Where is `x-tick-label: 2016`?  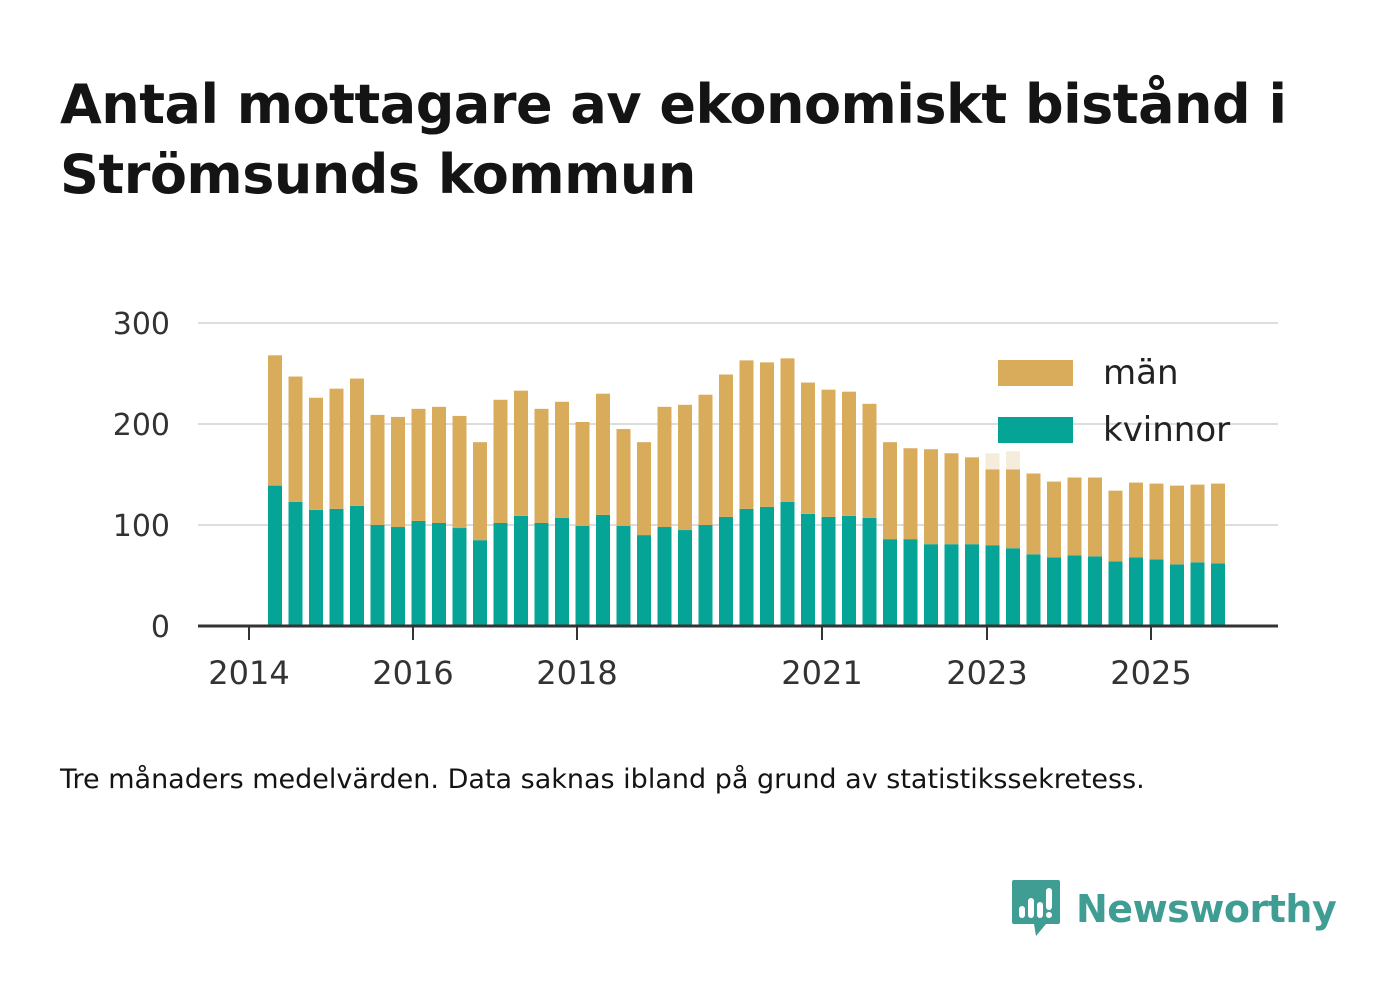 x-tick-label: 2016 is located at coordinates (412, 673).